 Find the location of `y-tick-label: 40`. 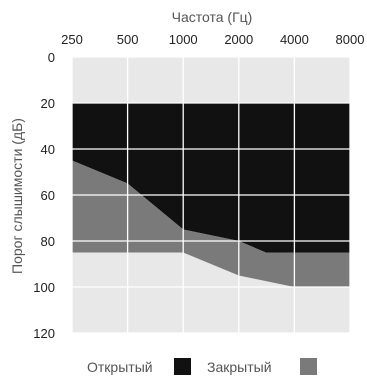

y-tick-label: 40 is located at coordinates (48, 149).